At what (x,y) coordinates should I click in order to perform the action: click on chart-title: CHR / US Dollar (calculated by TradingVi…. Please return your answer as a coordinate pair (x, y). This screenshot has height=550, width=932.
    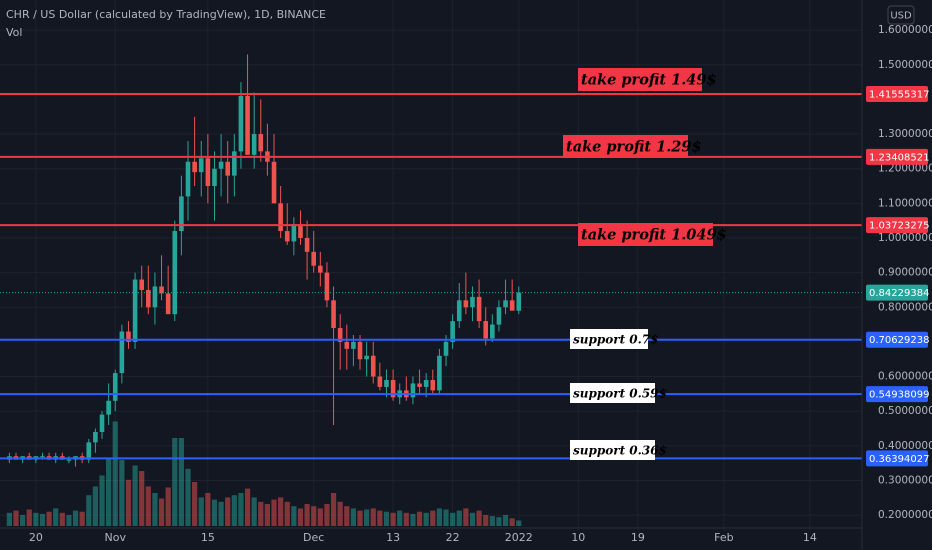
    Looking at the image, I should click on (166, 14).